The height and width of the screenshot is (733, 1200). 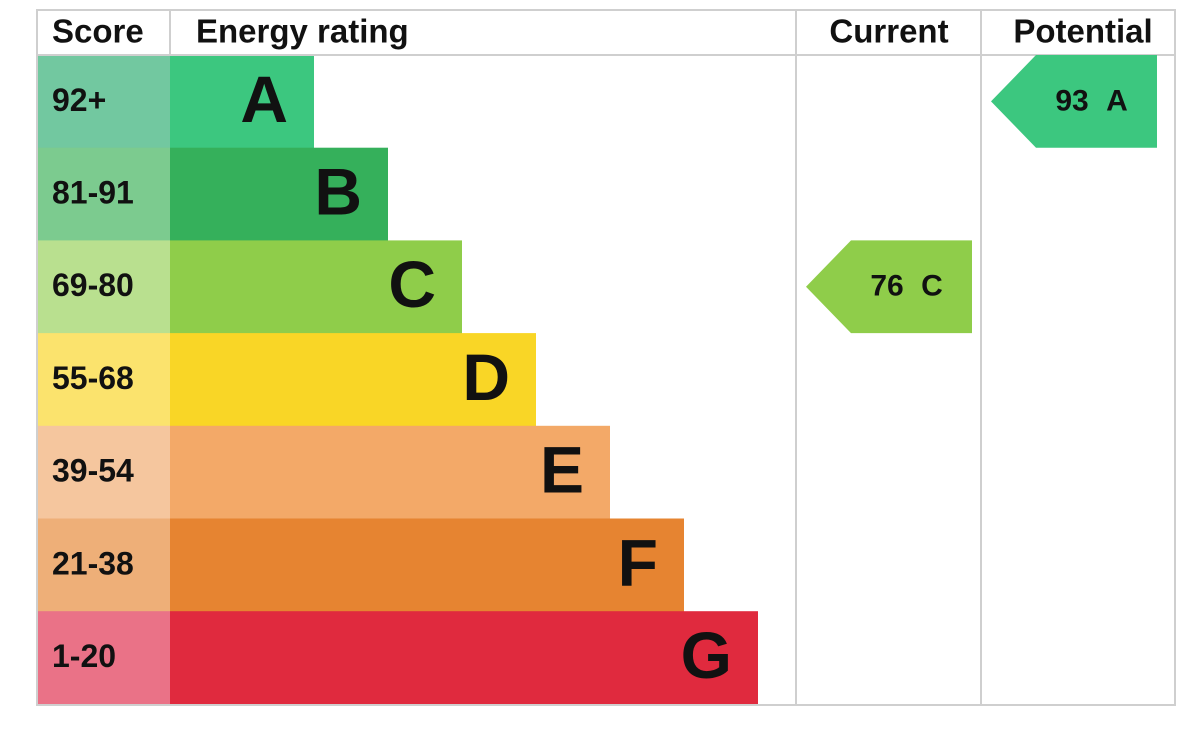 What do you see at coordinates (562, 470) in the screenshot?
I see `band-letter: E` at bounding box center [562, 470].